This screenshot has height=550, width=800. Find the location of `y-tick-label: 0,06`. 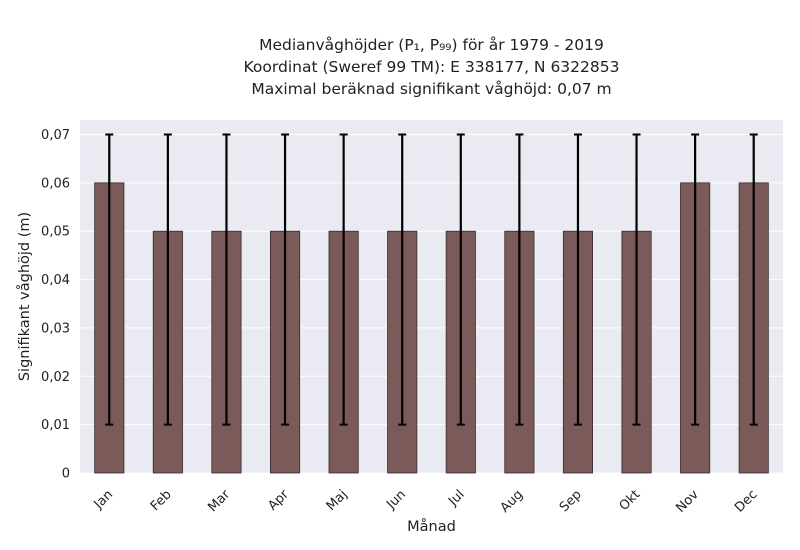

y-tick-label: 0,06 is located at coordinates (55, 183).